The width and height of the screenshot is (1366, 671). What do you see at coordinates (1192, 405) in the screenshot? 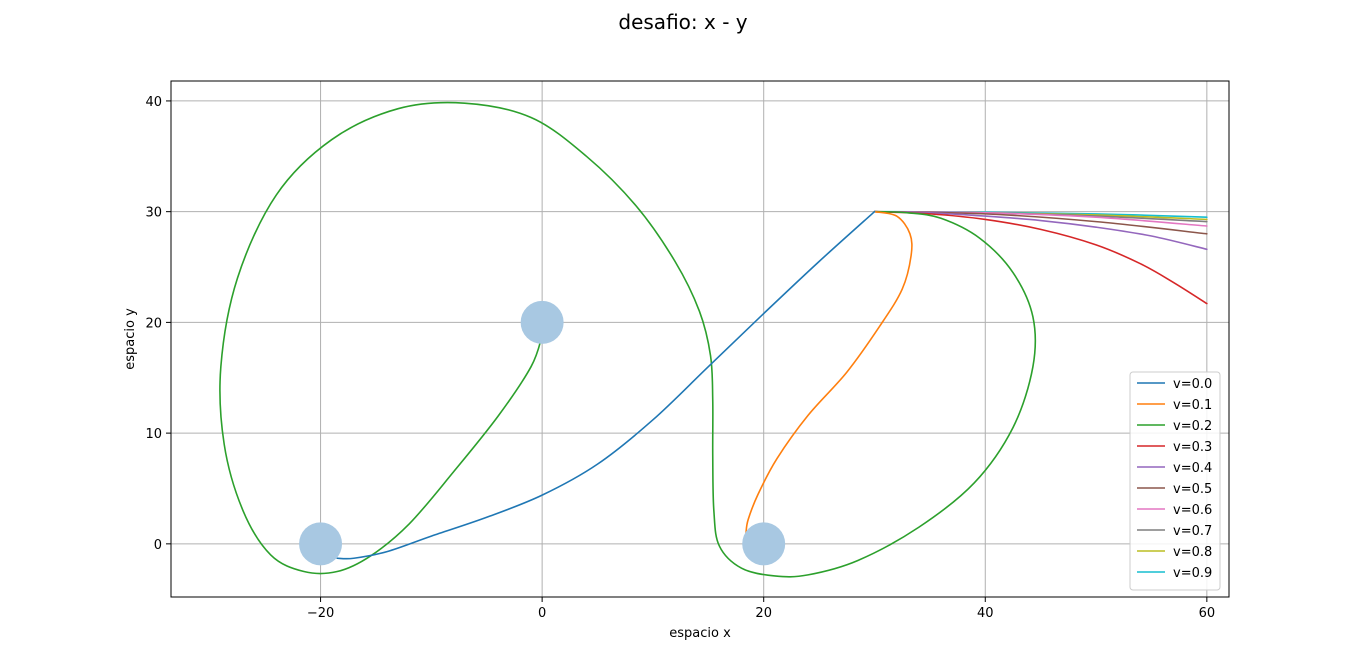
I see `legend-entry: v=0.1` at bounding box center [1192, 405].